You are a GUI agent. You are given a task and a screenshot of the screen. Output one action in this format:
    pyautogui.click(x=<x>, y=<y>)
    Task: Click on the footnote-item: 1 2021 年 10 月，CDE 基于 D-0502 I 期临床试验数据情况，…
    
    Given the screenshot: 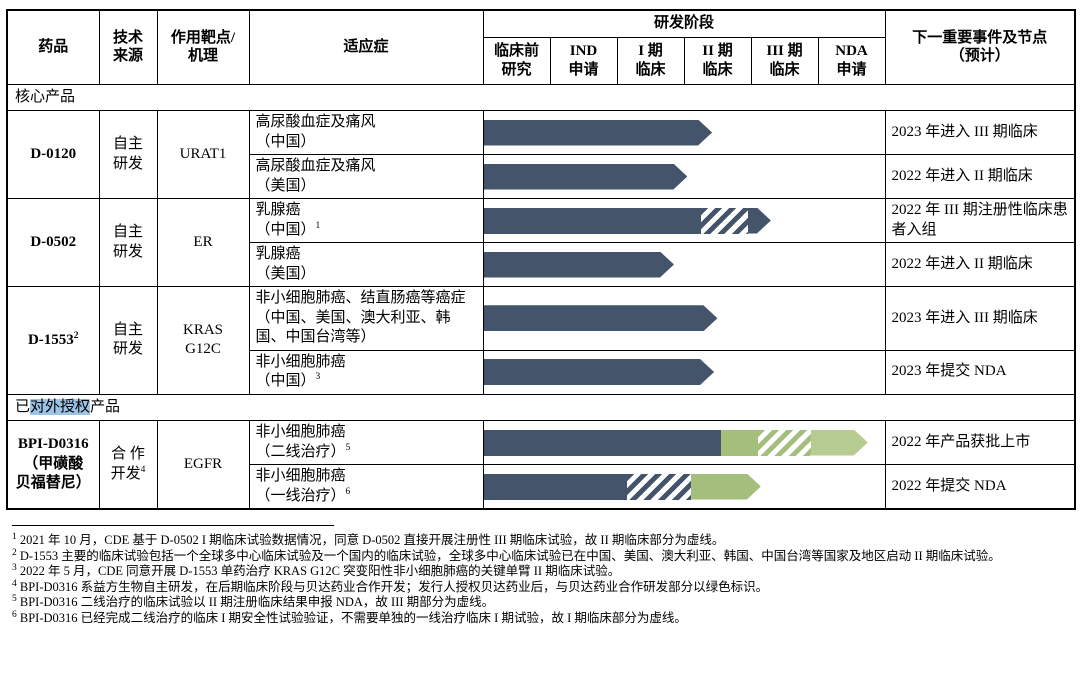 What is the action you would take?
    pyautogui.click(x=368, y=539)
    